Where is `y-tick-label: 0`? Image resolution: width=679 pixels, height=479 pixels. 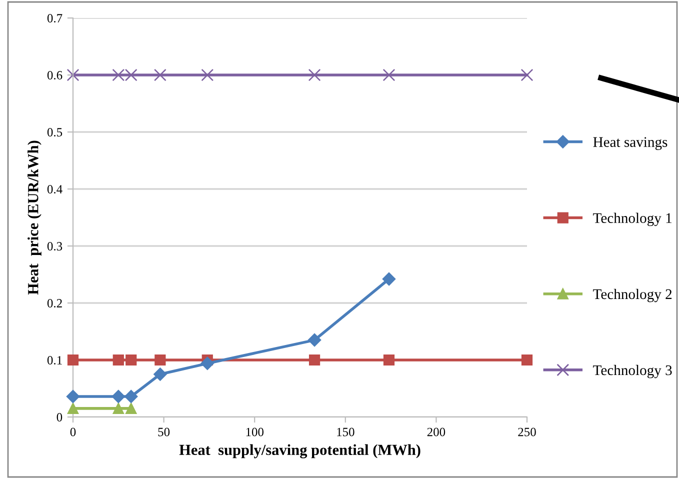
y-tick-label: 0 is located at coordinates (59, 417).